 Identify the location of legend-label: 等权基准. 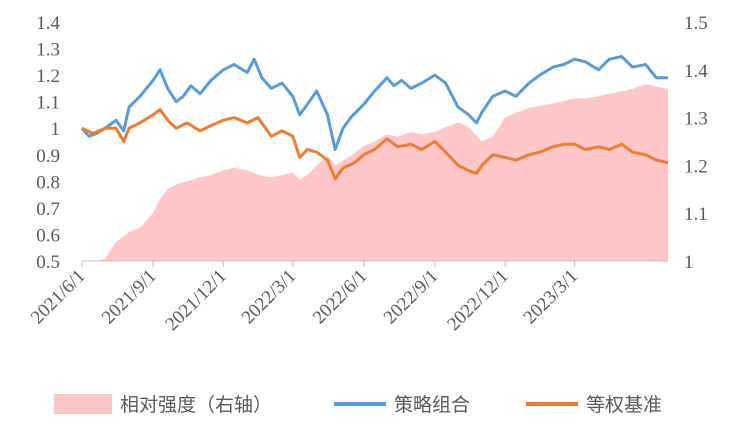
(624, 405).